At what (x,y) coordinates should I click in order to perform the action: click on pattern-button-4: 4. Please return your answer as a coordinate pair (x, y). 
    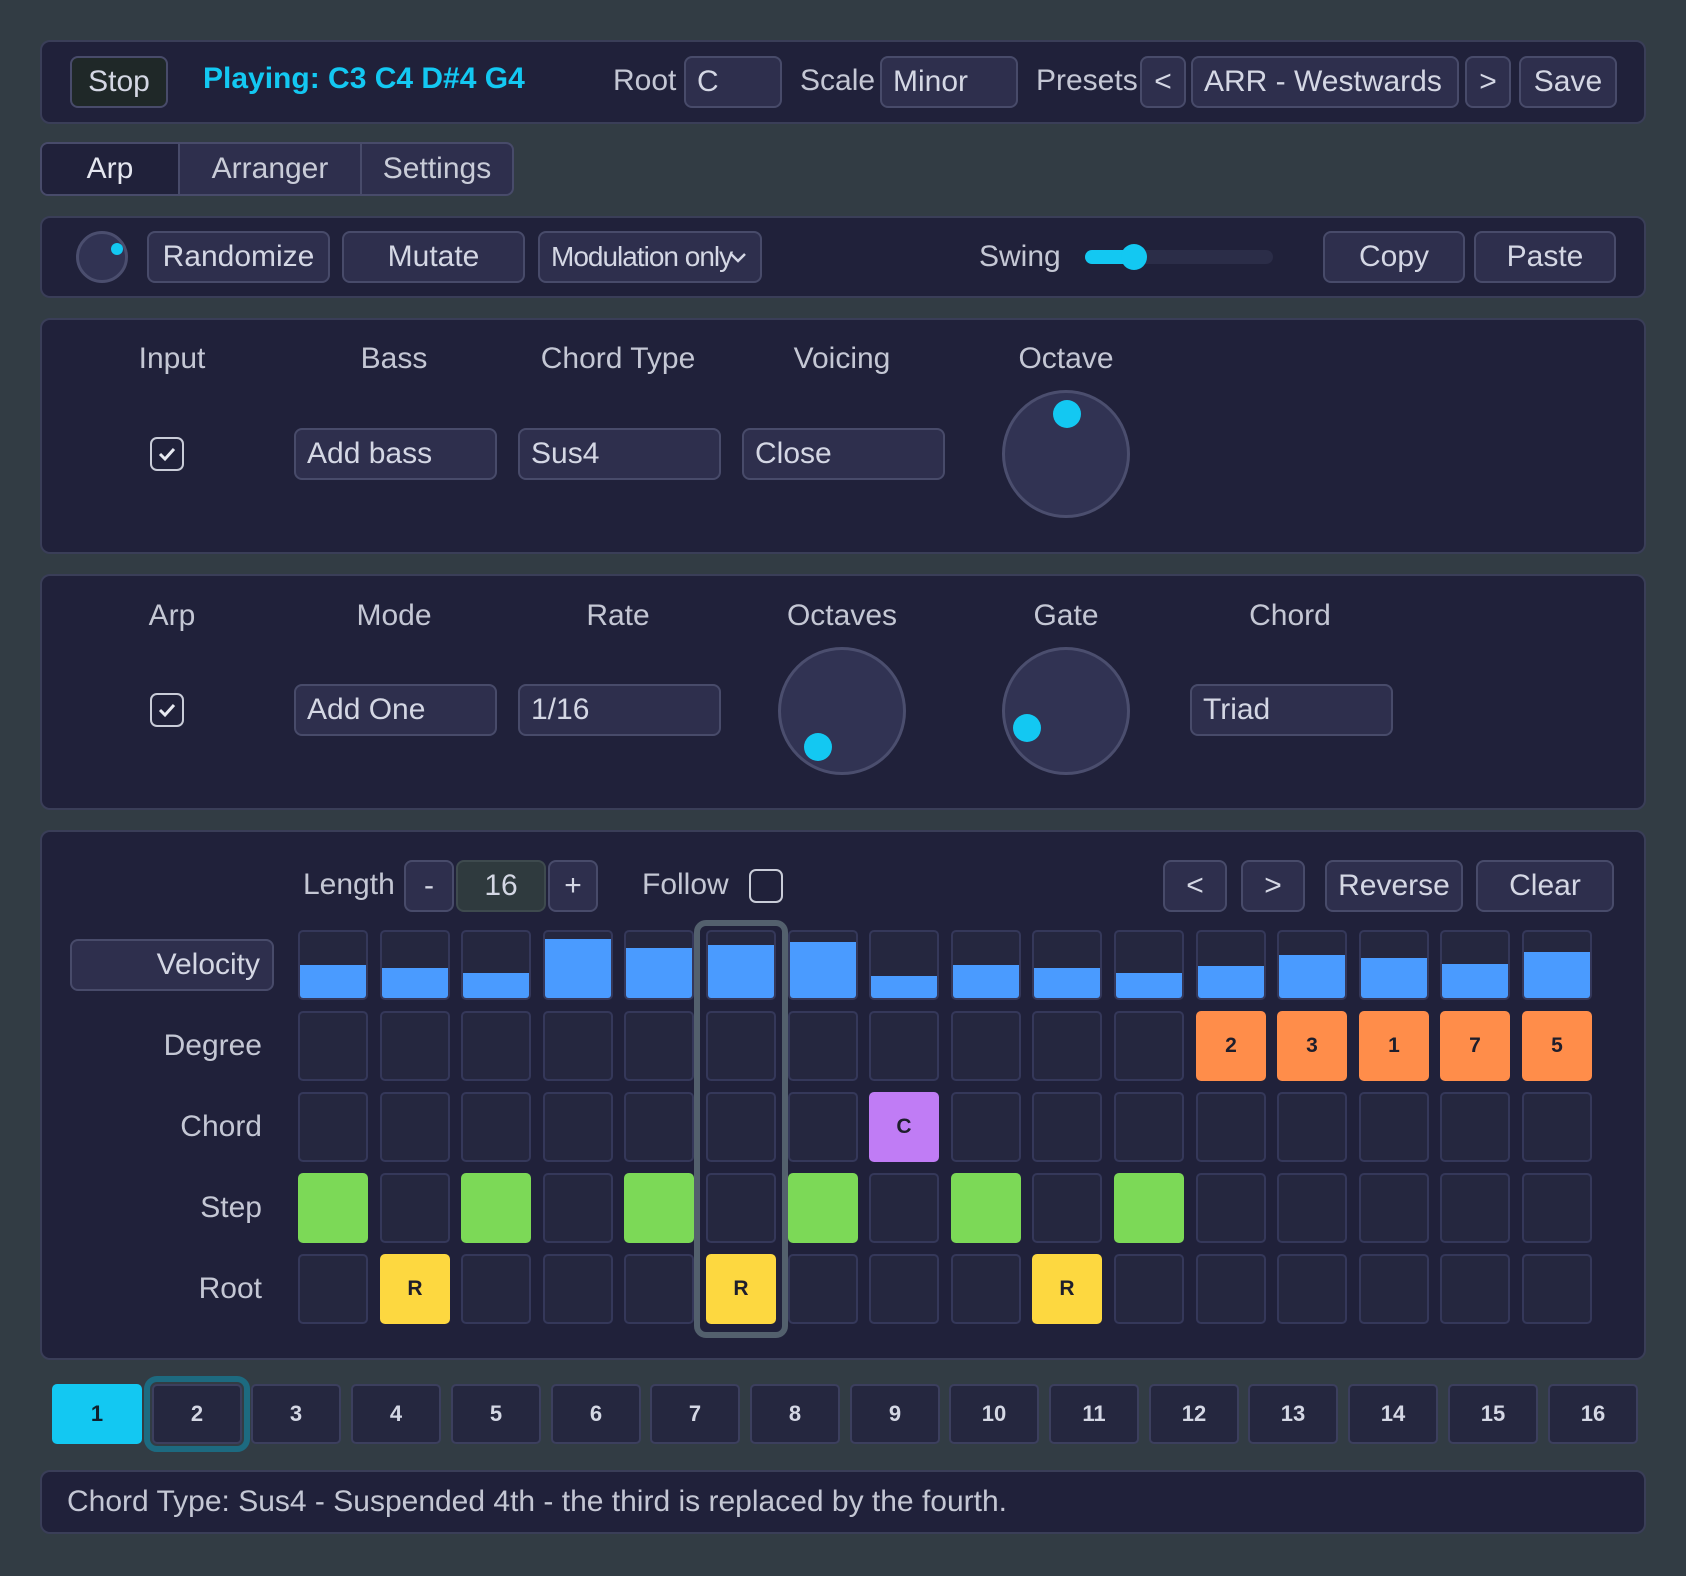
    Looking at the image, I should click on (396, 1414).